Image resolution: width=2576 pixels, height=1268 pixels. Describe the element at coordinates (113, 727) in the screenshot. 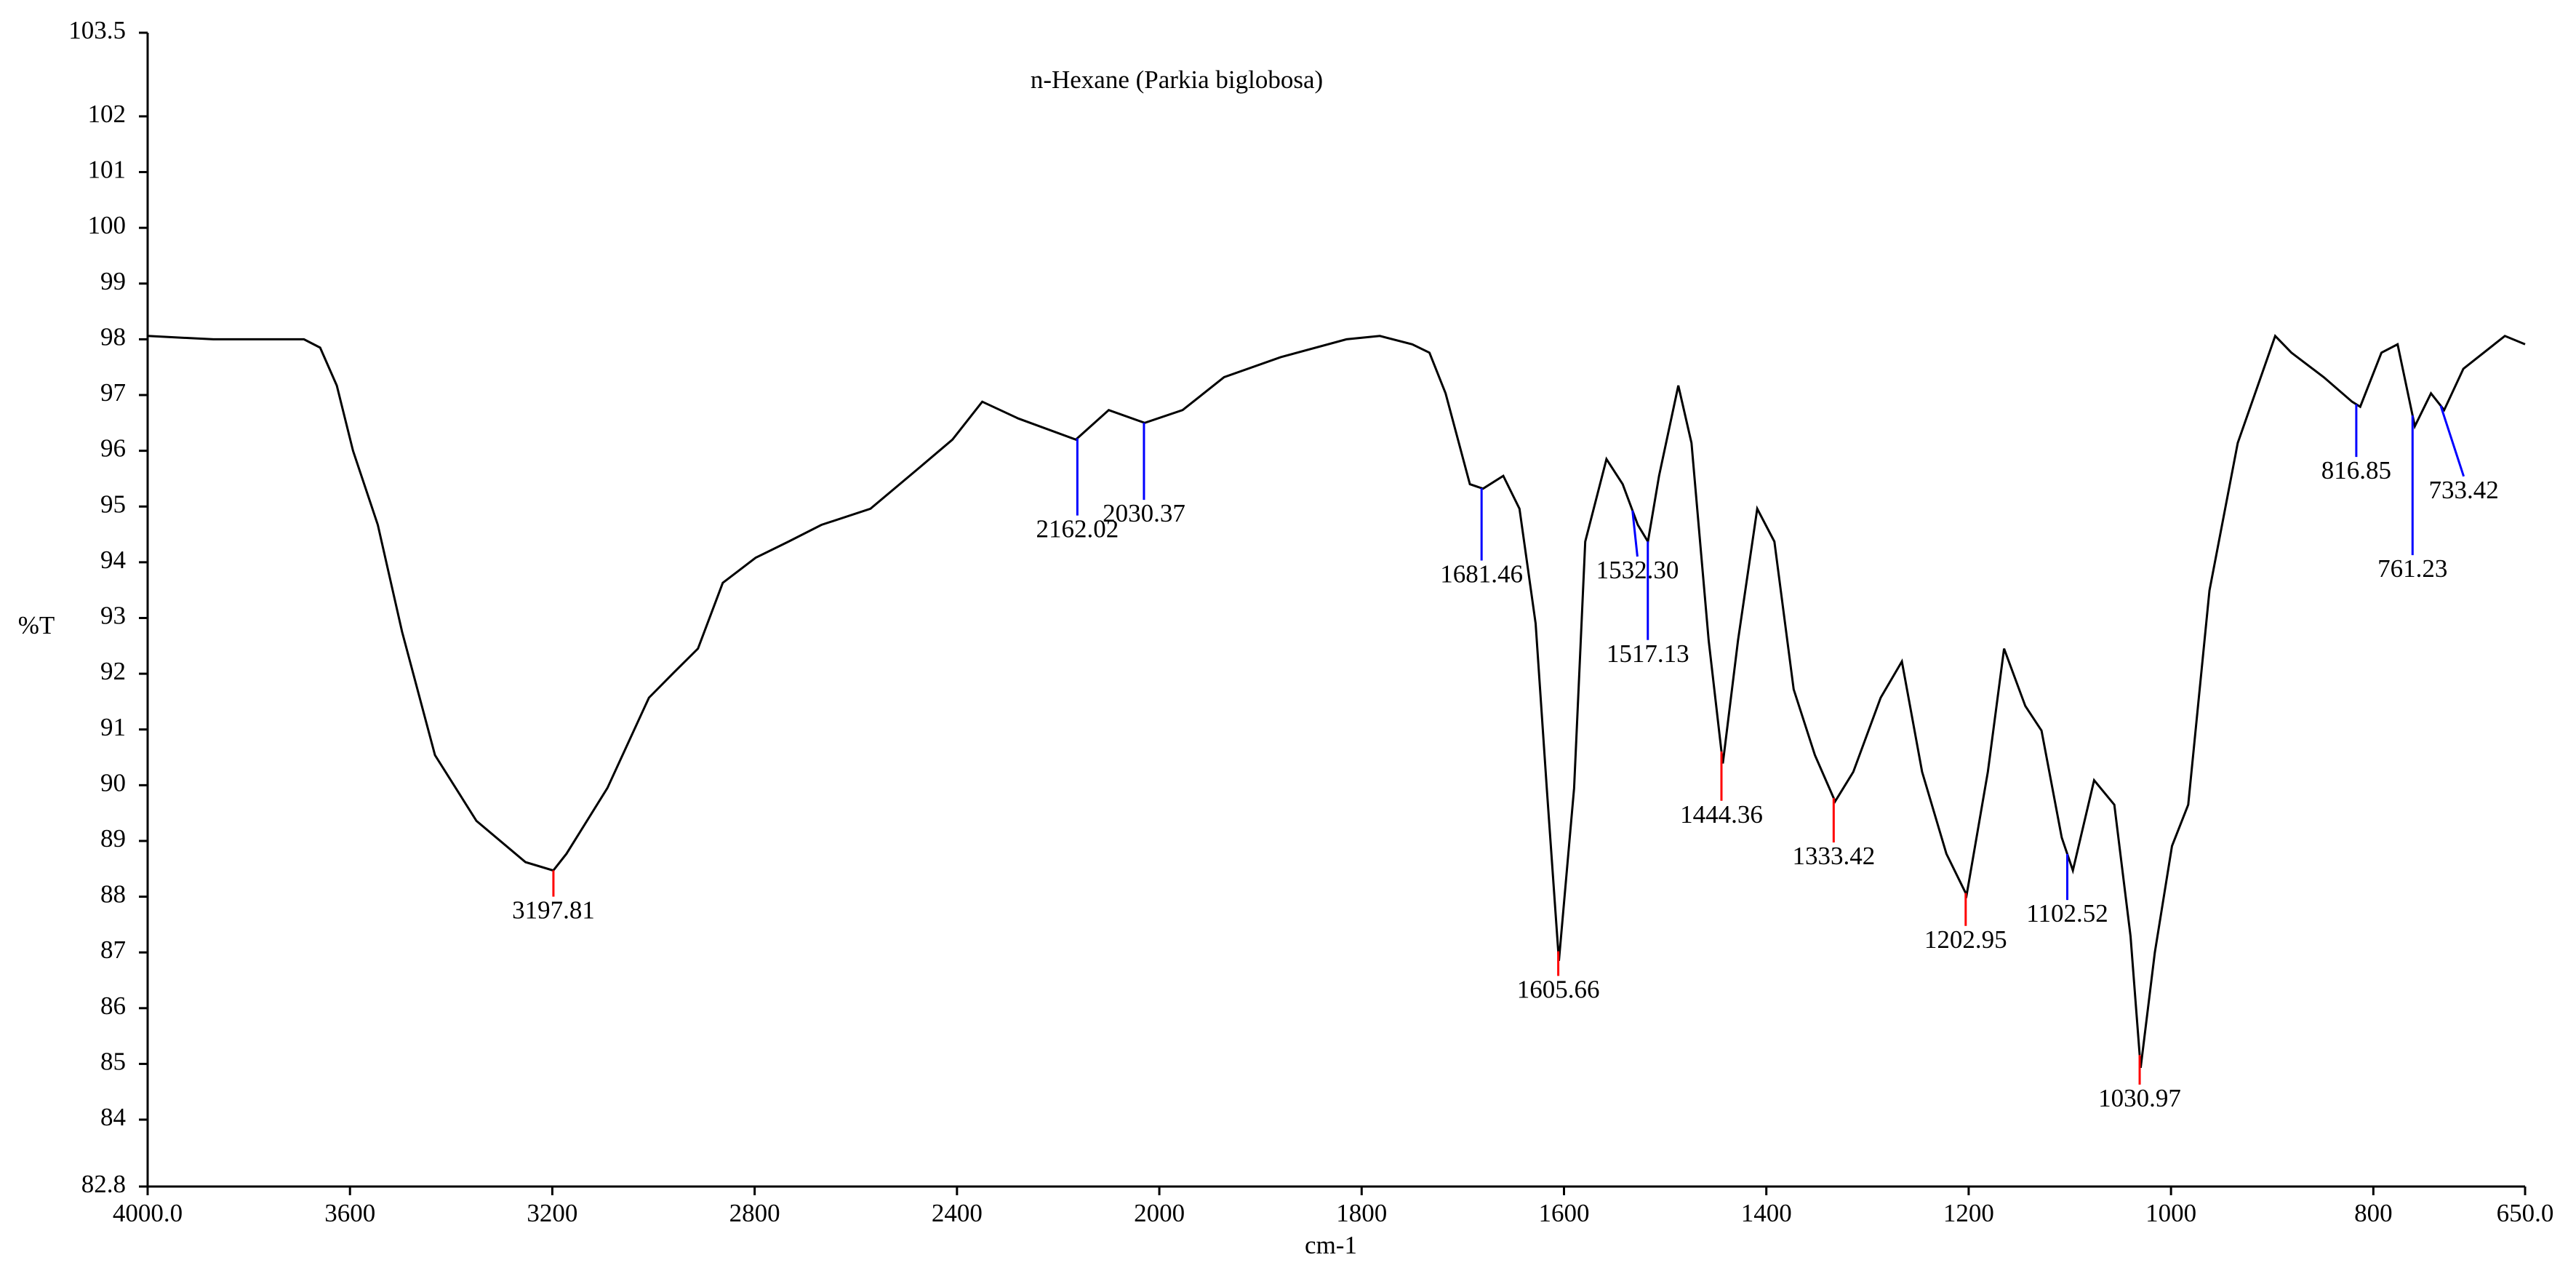

I see `y-tick-label: 91` at that location.